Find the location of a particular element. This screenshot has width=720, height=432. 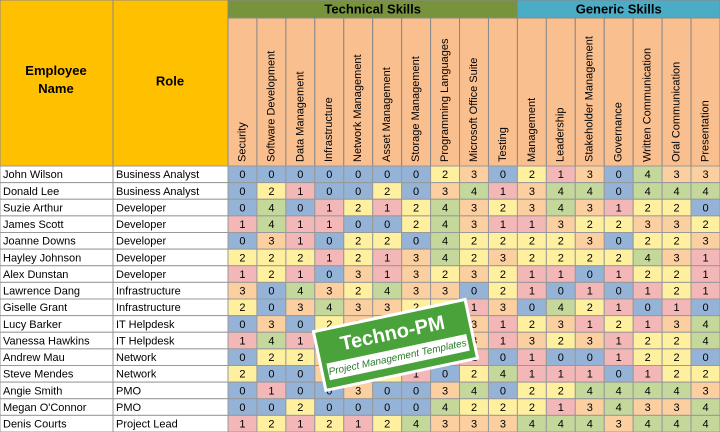

skill-name: Infrastructure is located at coordinates (329, 129).